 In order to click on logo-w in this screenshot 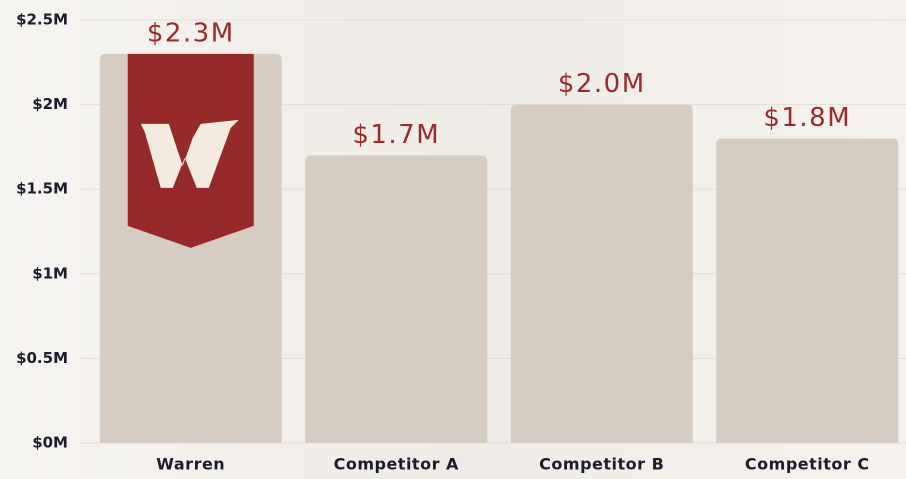, I will do `click(189, 153)`.